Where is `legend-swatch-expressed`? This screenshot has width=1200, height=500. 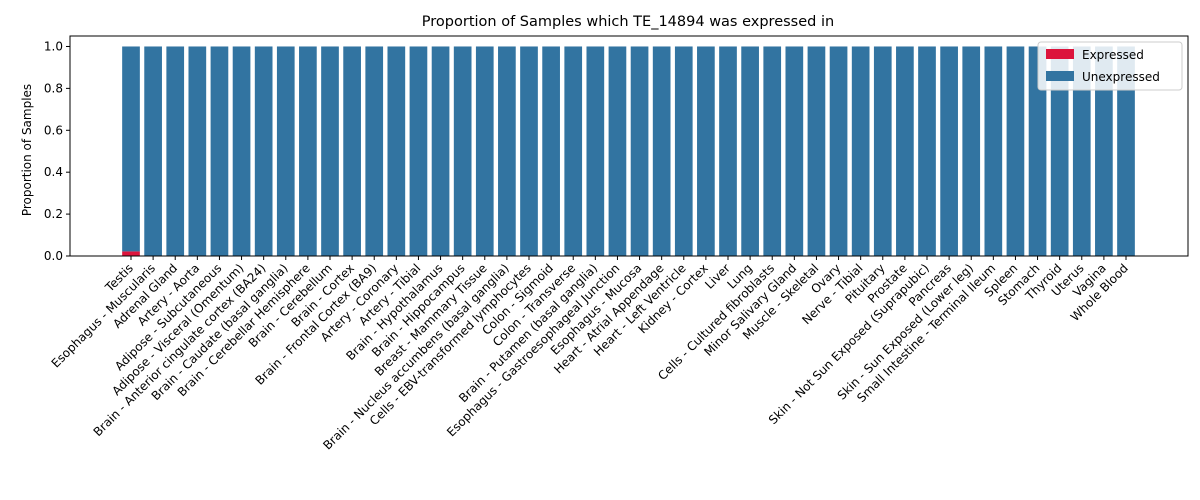 legend-swatch-expressed is located at coordinates (1060, 54).